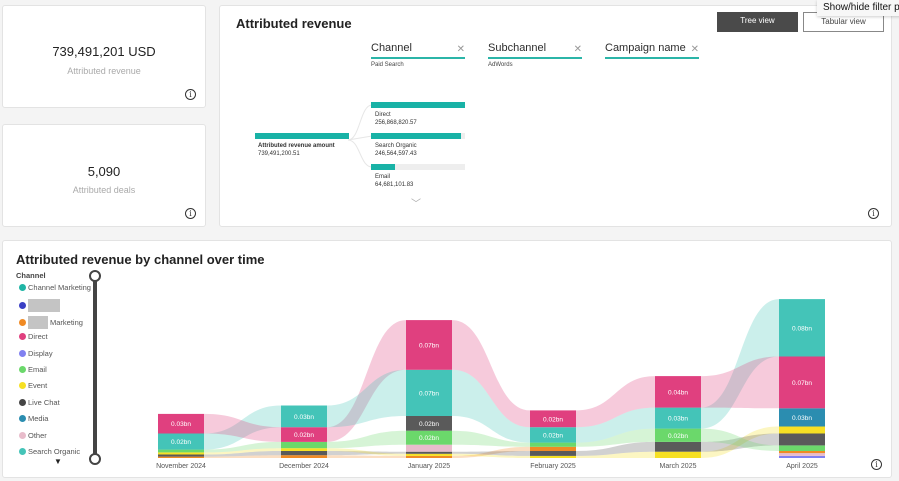 The width and height of the screenshot is (899, 481). What do you see at coordinates (500, 65) in the screenshot?
I see `filter-value: AdWords` at bounding box center [500, 65].